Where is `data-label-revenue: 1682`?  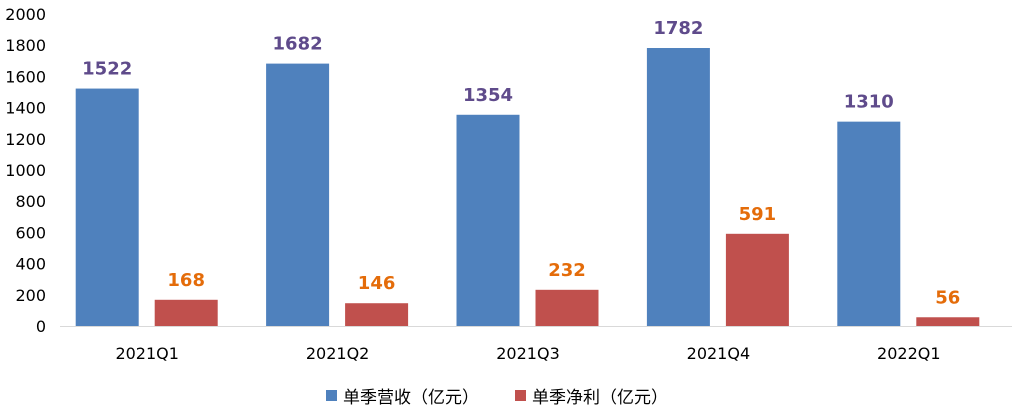 data-label-revenue: 1682 is located at coordinates (298, 44).